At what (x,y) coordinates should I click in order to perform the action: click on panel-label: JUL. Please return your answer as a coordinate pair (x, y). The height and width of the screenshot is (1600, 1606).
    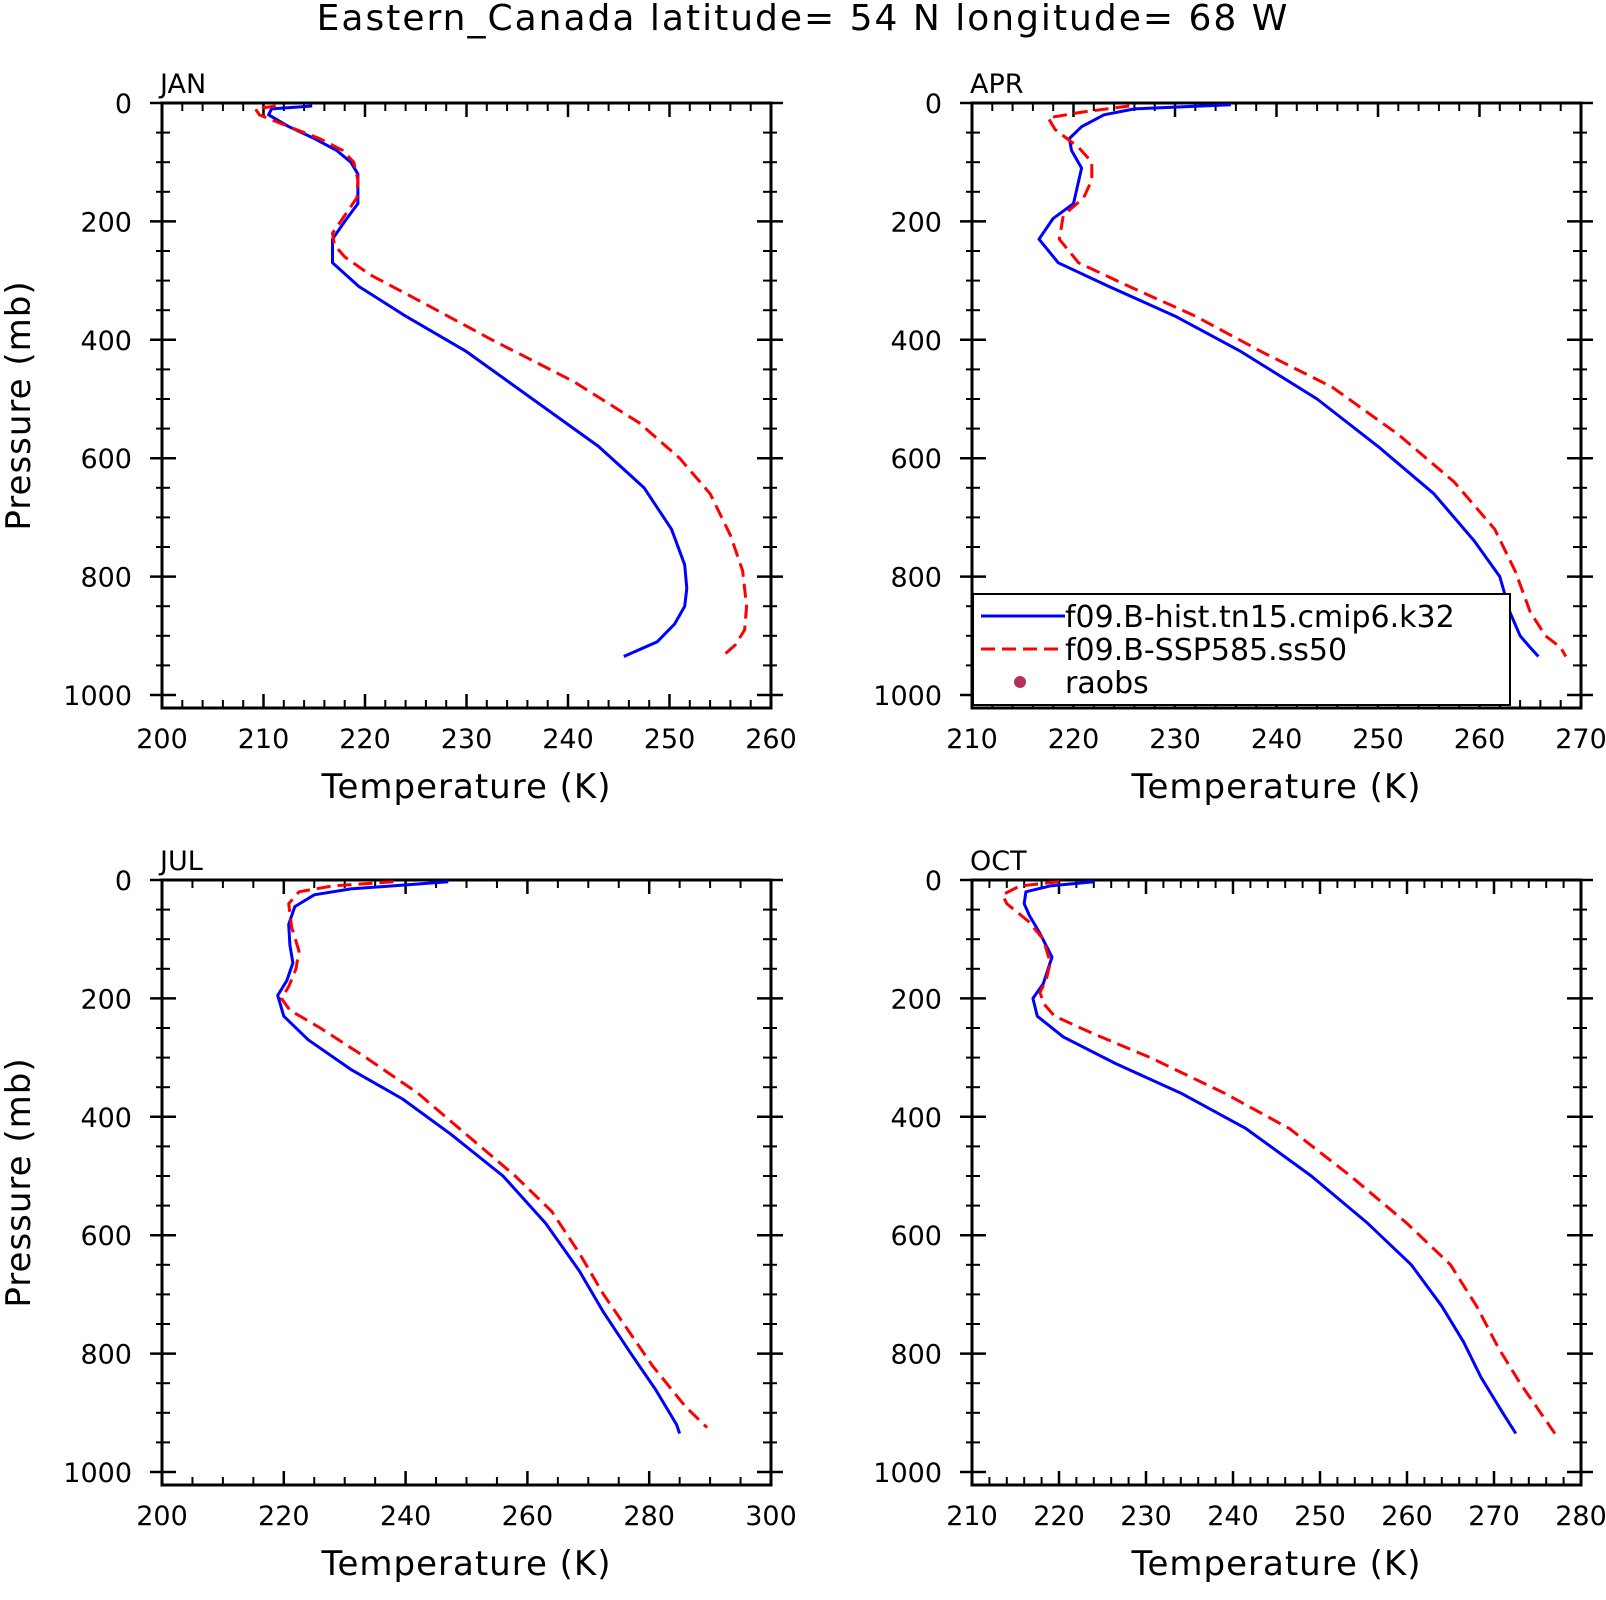
    Looking at the image, I should click on (180, 861).